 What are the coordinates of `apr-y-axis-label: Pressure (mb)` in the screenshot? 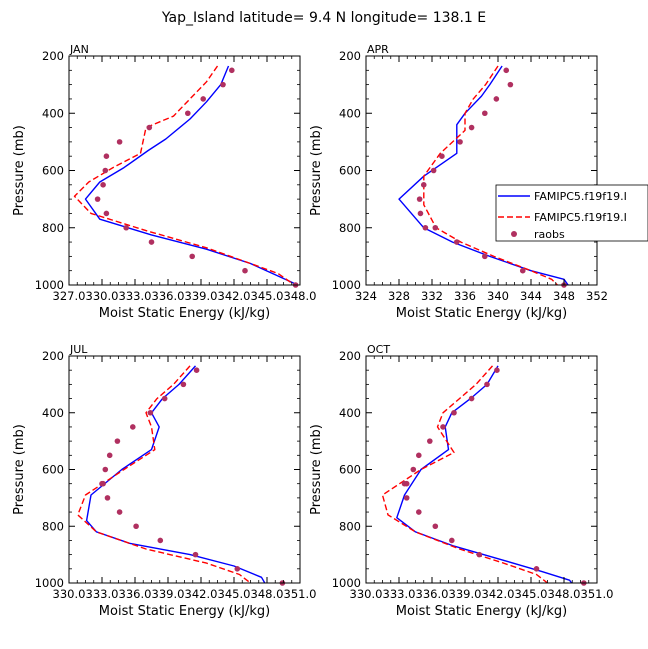 It's located at (316, 170).